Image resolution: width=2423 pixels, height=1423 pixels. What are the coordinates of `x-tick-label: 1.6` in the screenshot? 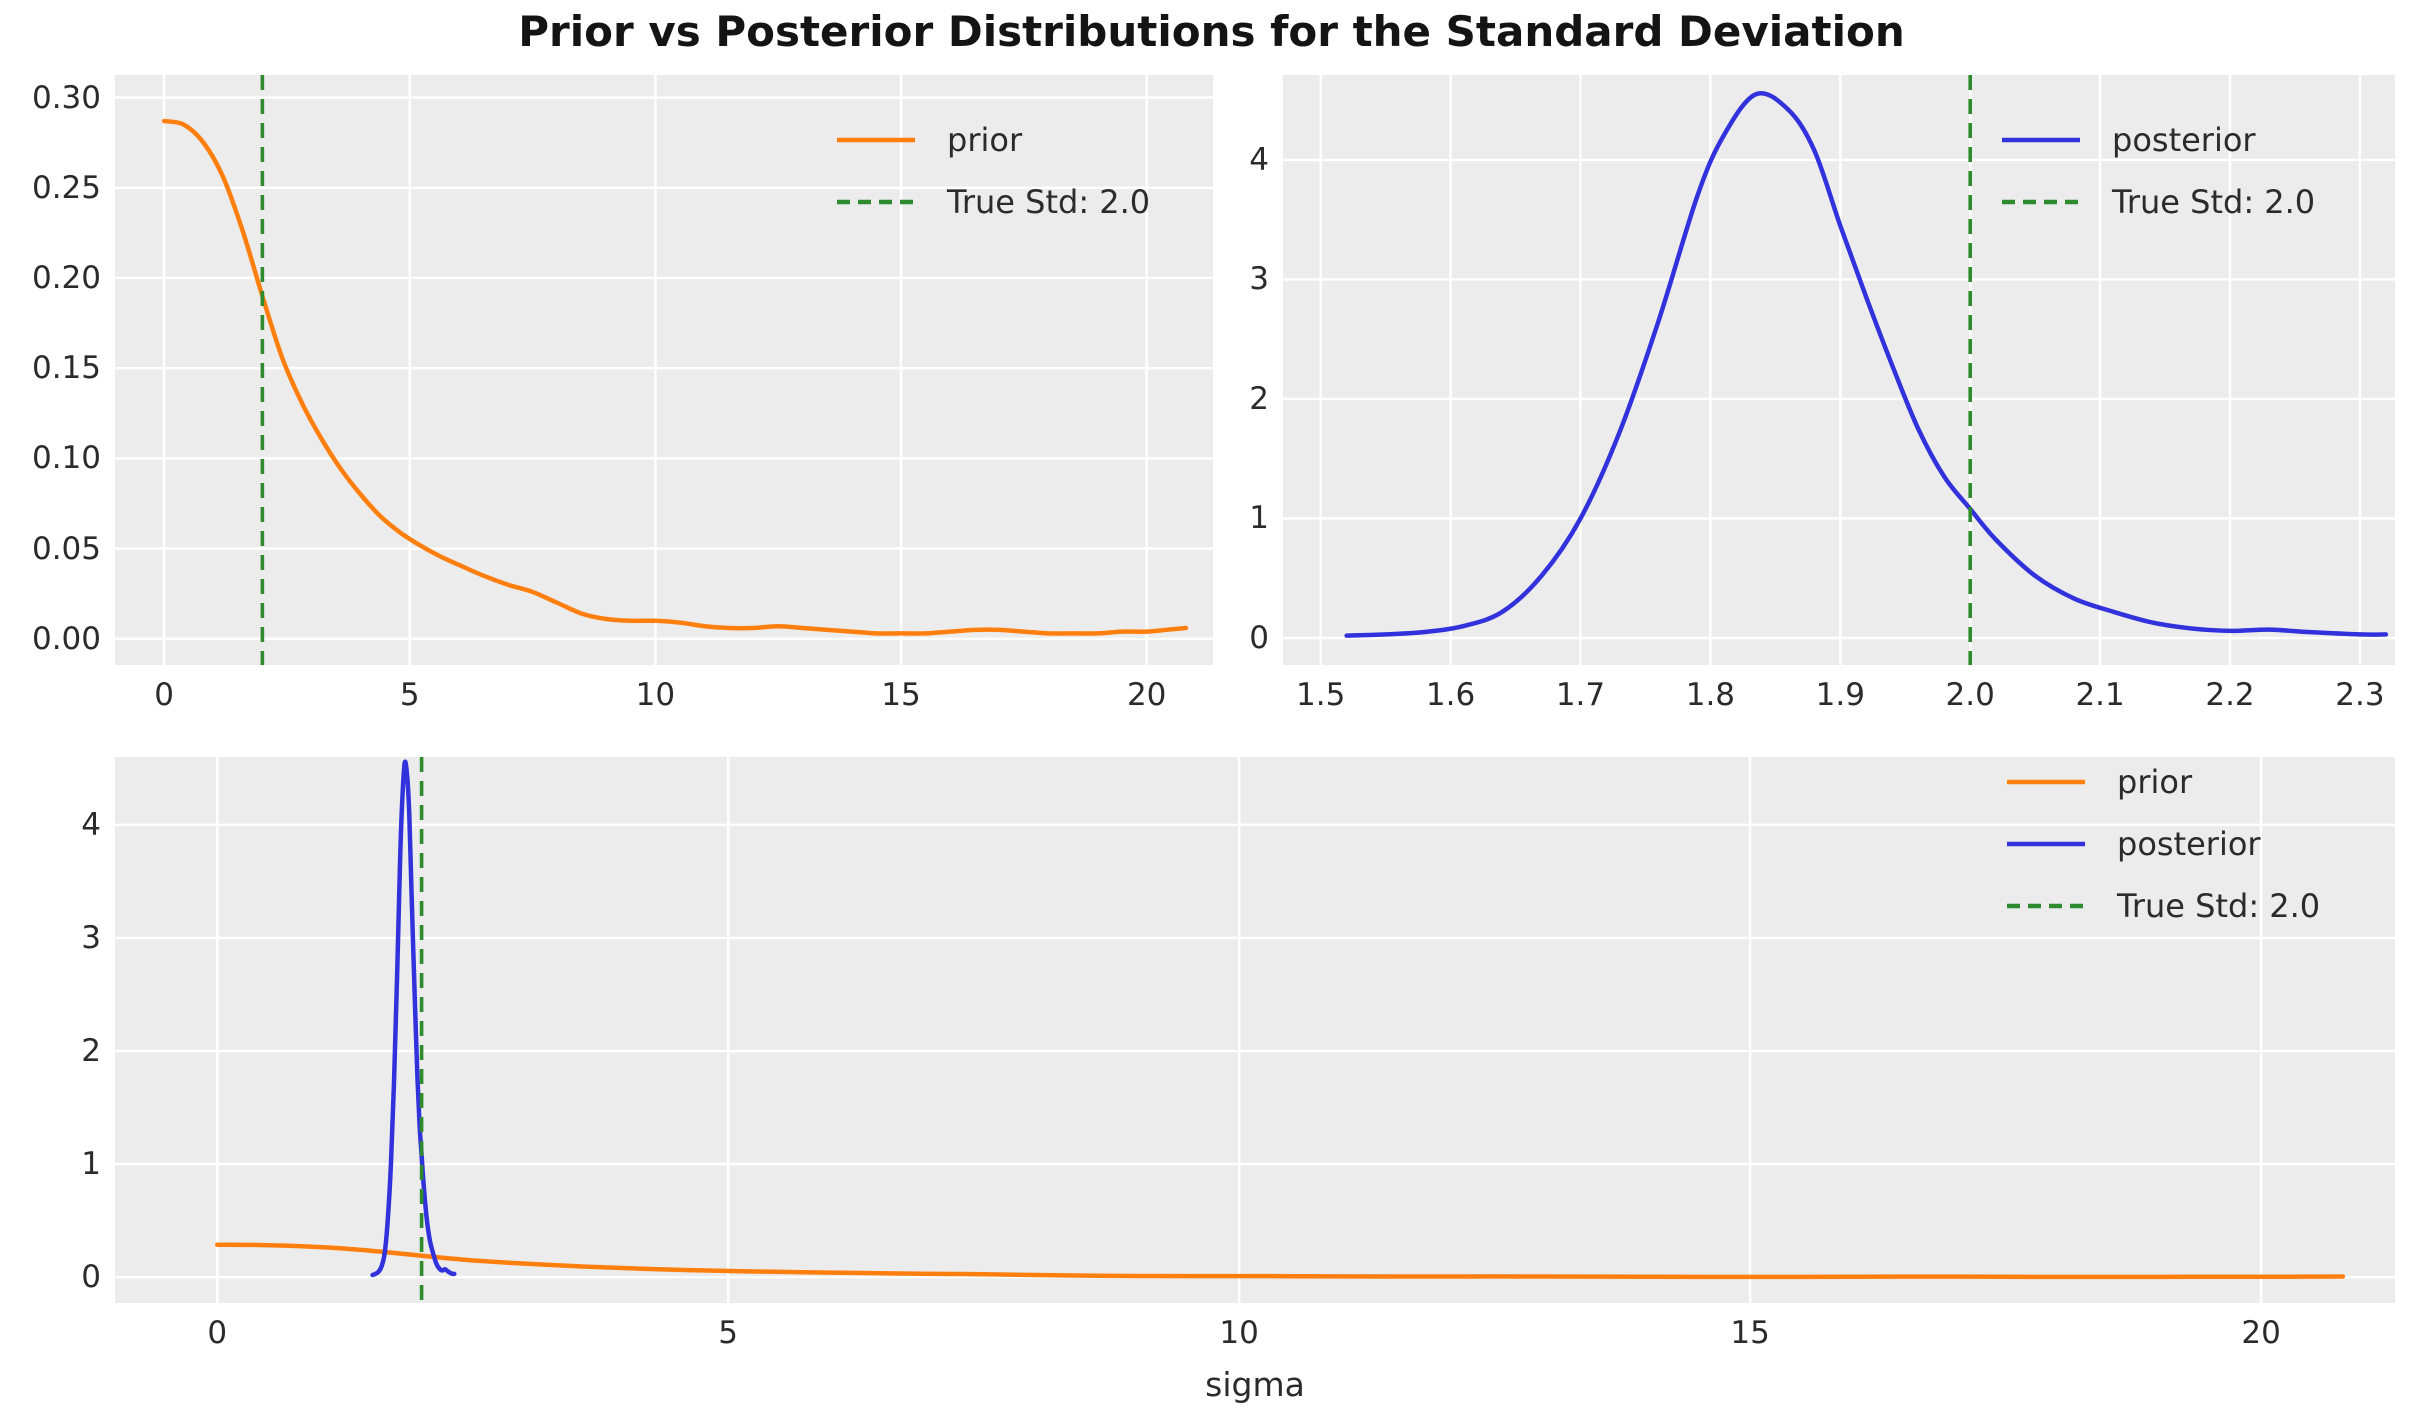 It's located at (1450, 695).